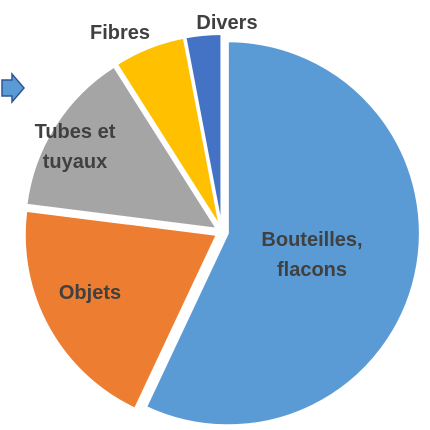 The height and width of the screenshot is (430, 430). Describe the element at coordinates (90, 293) in the screenshot. I see `slice-label: Objets` at that location.